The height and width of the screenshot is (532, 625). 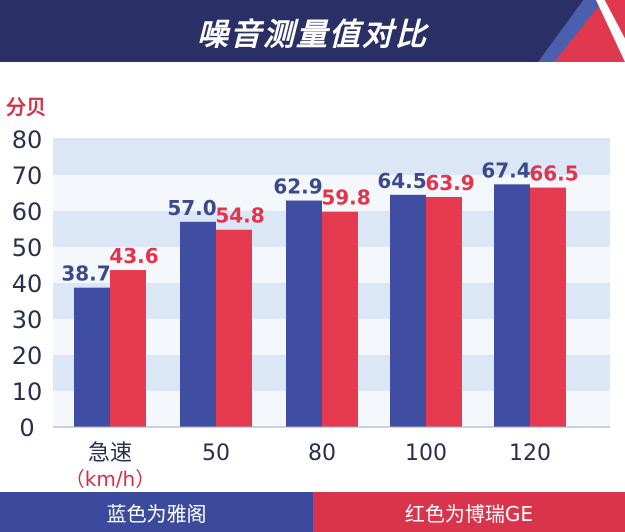 What do you see at coordinates (110, 453) in the screenshot?
I see `x-tick-label: 急速` at bounding box center [110, 453].